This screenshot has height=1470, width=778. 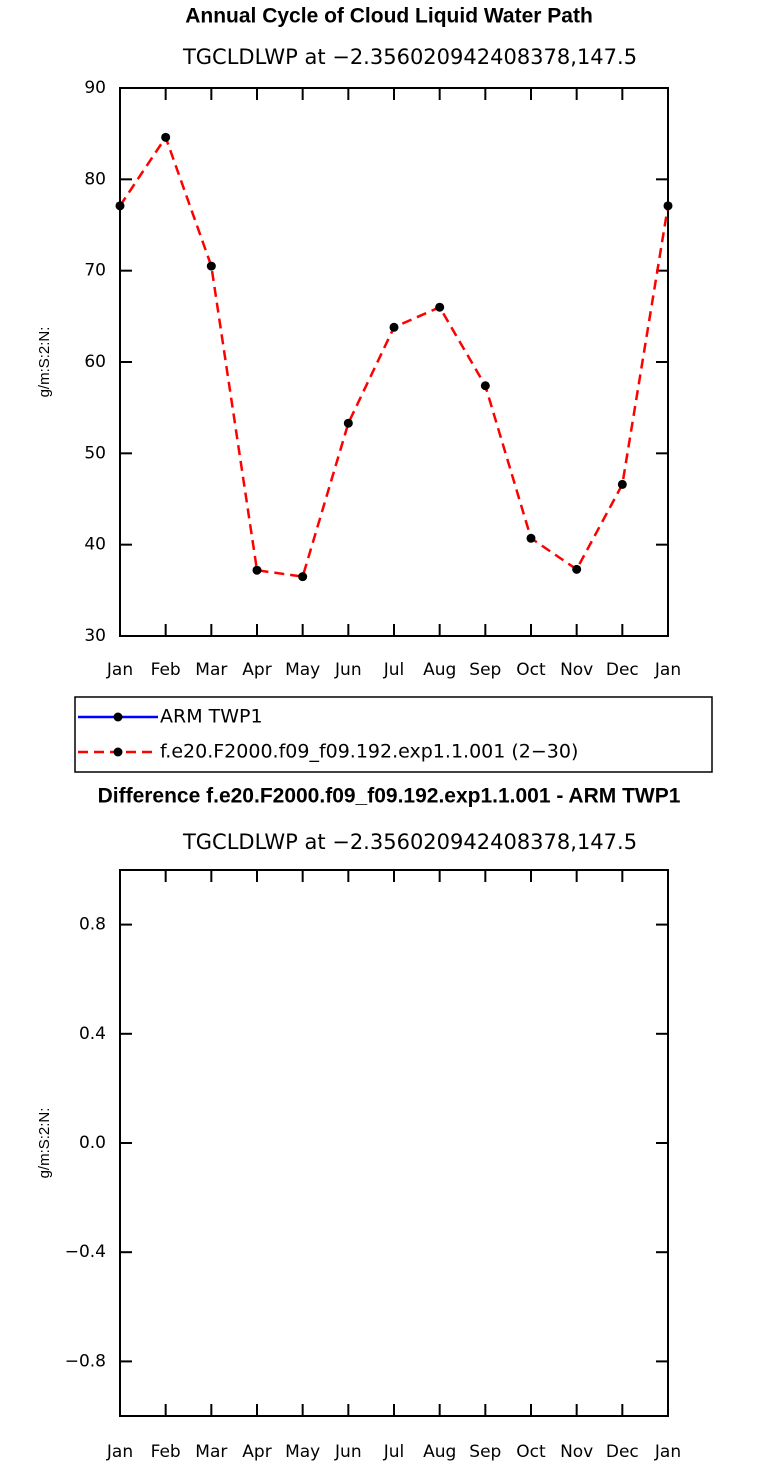 What do you see at coordinates (85, 1361) in the screenshot?
I see `y-tick-label: −0.8` at bounding box center [85, 1361].